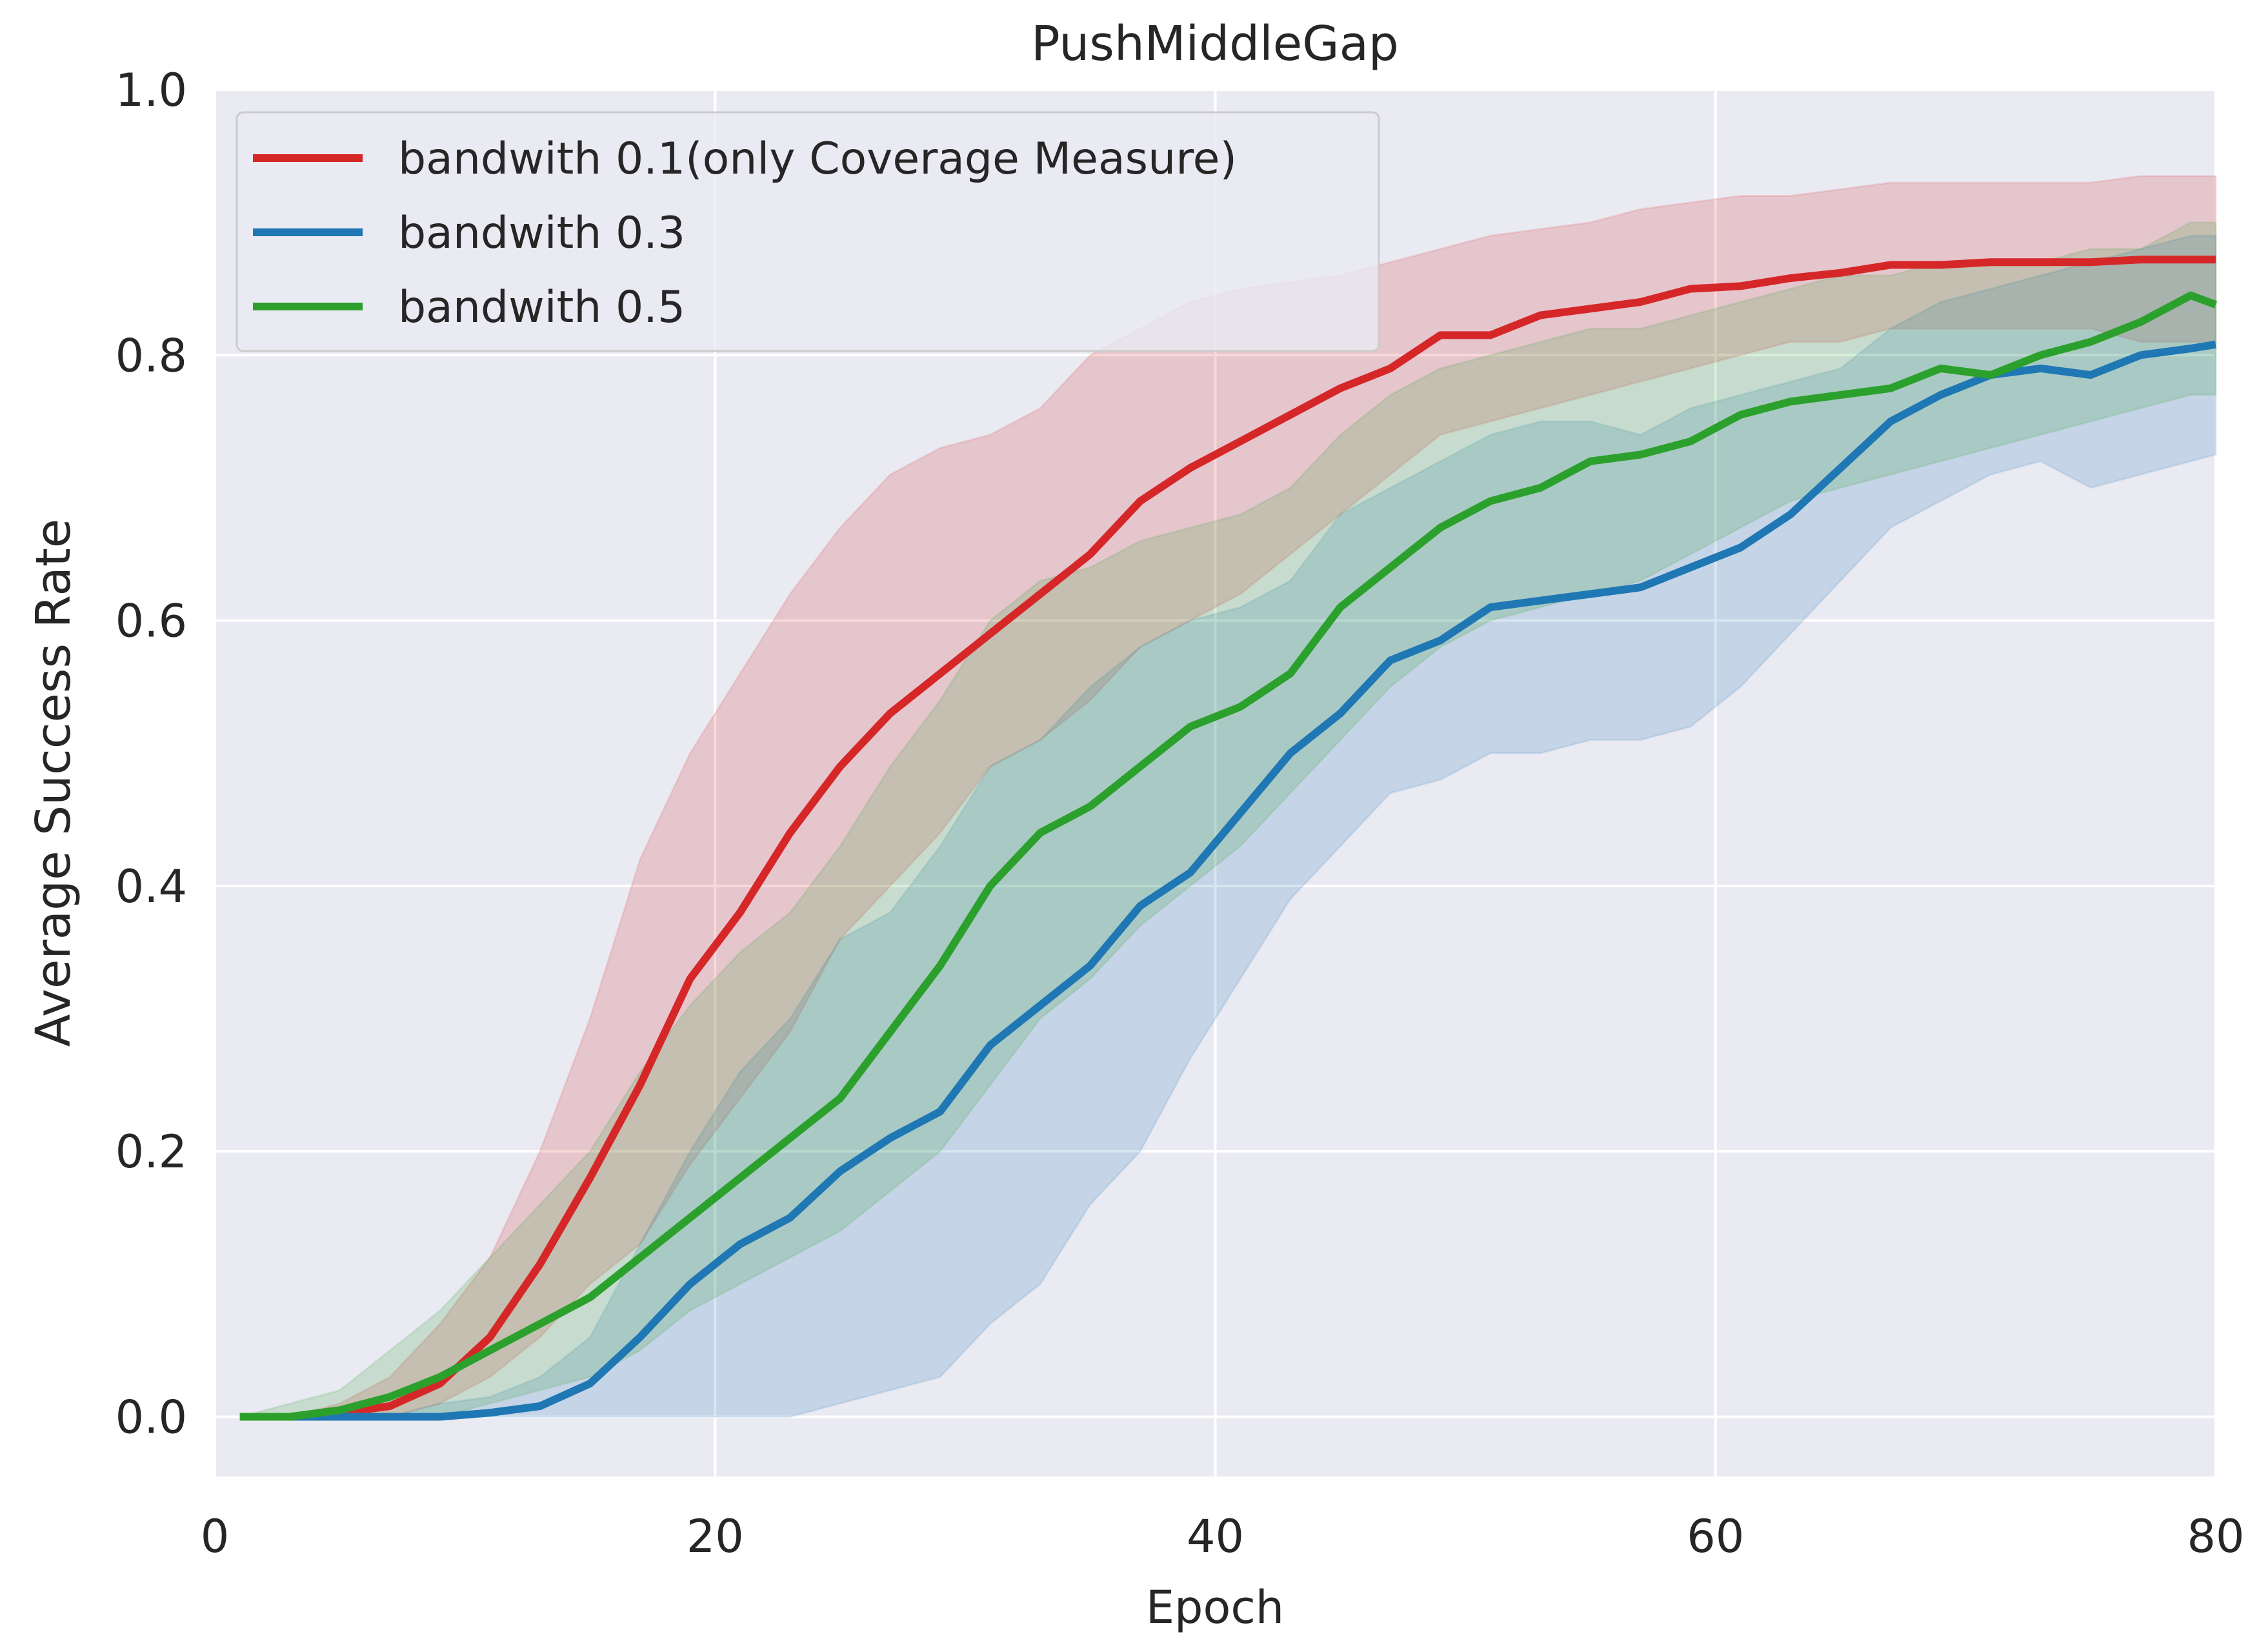  Describe the element at coordinates (151, 1417) in the screenshot. I see `y-tick-label: 0.0` at that location.